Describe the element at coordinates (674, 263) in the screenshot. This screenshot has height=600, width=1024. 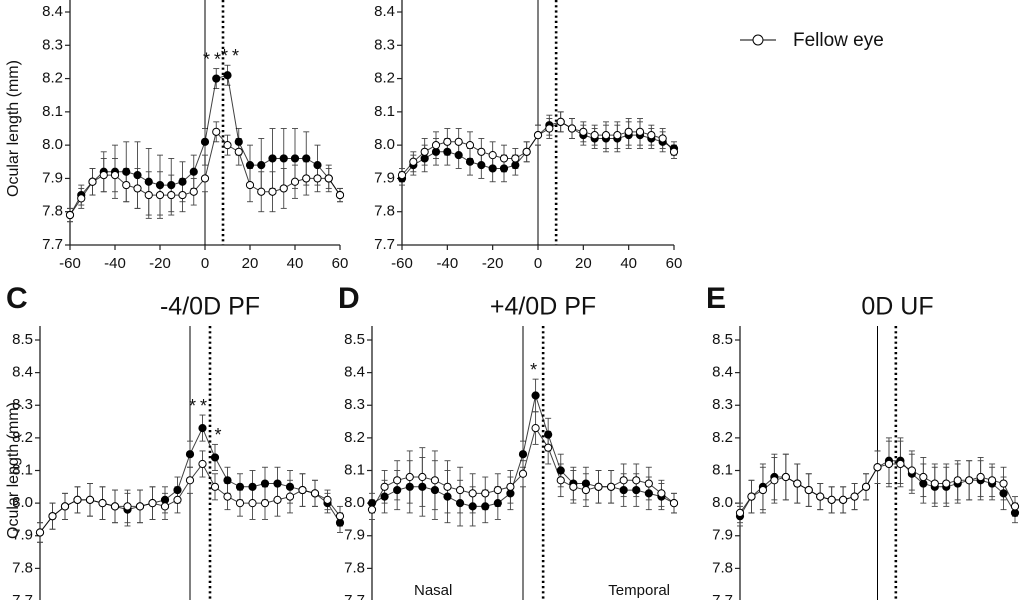
I see `x-tick-label: 60` at that location.